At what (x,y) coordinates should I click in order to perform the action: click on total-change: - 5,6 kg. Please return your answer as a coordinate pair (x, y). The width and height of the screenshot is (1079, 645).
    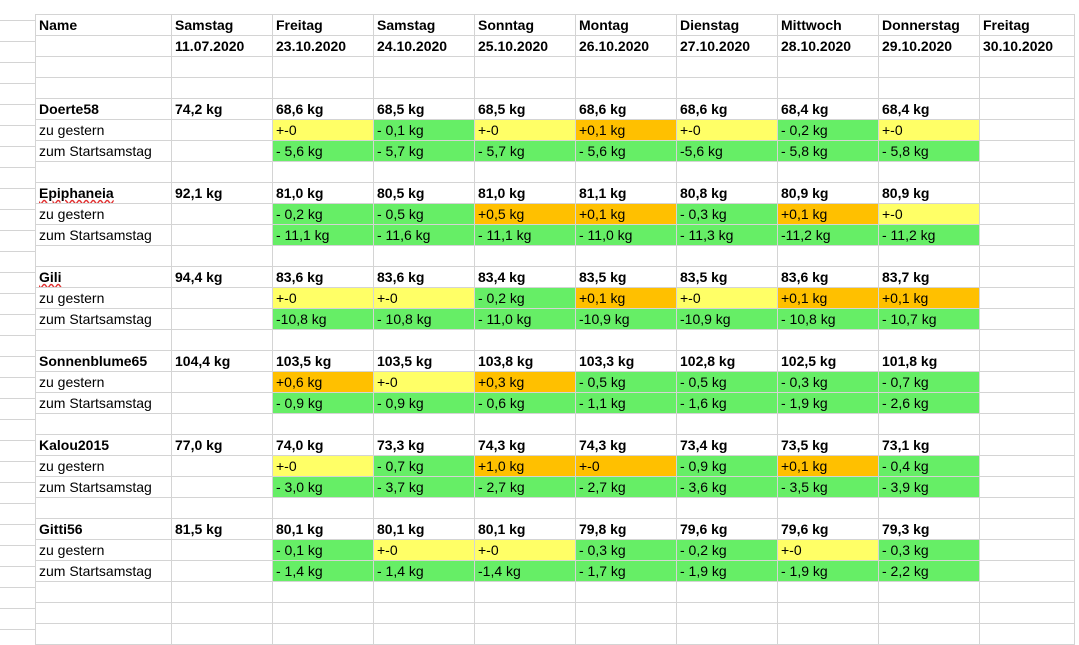
    Looking at the image, I should click on (323, 151).